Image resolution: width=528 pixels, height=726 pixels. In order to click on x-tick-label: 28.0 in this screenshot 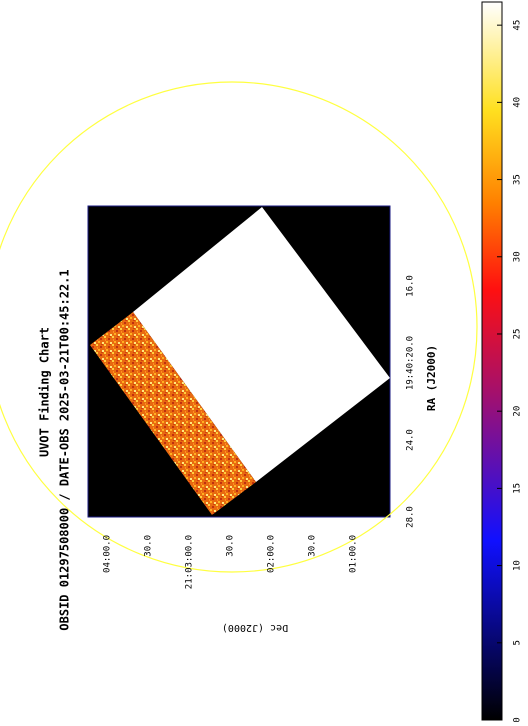, I will do `click(411, 517)`.